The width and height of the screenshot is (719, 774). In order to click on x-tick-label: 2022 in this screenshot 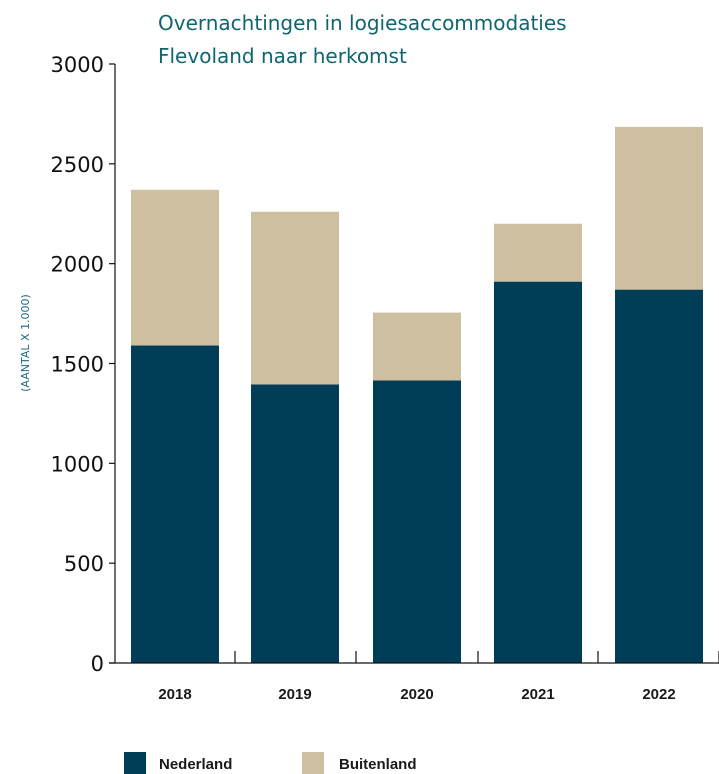, I will do `click(658, 694)`.